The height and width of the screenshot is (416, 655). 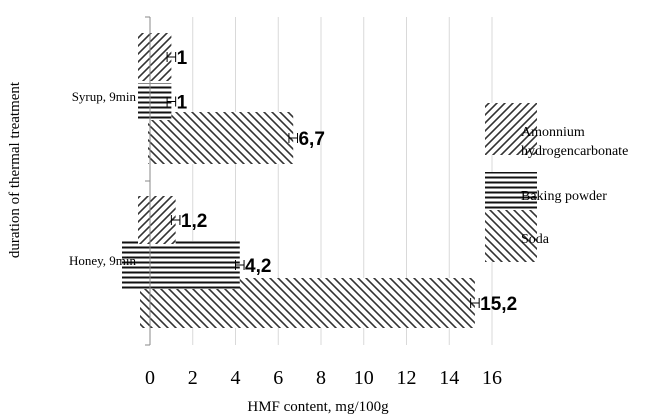 I want to click on y-category-label: Syrup, 9min, so click(x=104, y=96).